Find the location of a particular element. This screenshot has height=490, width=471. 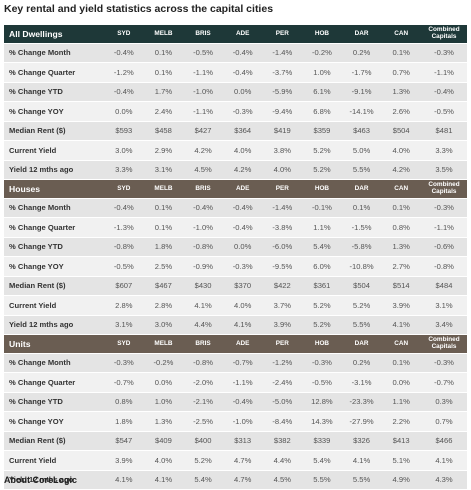

cell: $400 is located at coordinates (203, 441).